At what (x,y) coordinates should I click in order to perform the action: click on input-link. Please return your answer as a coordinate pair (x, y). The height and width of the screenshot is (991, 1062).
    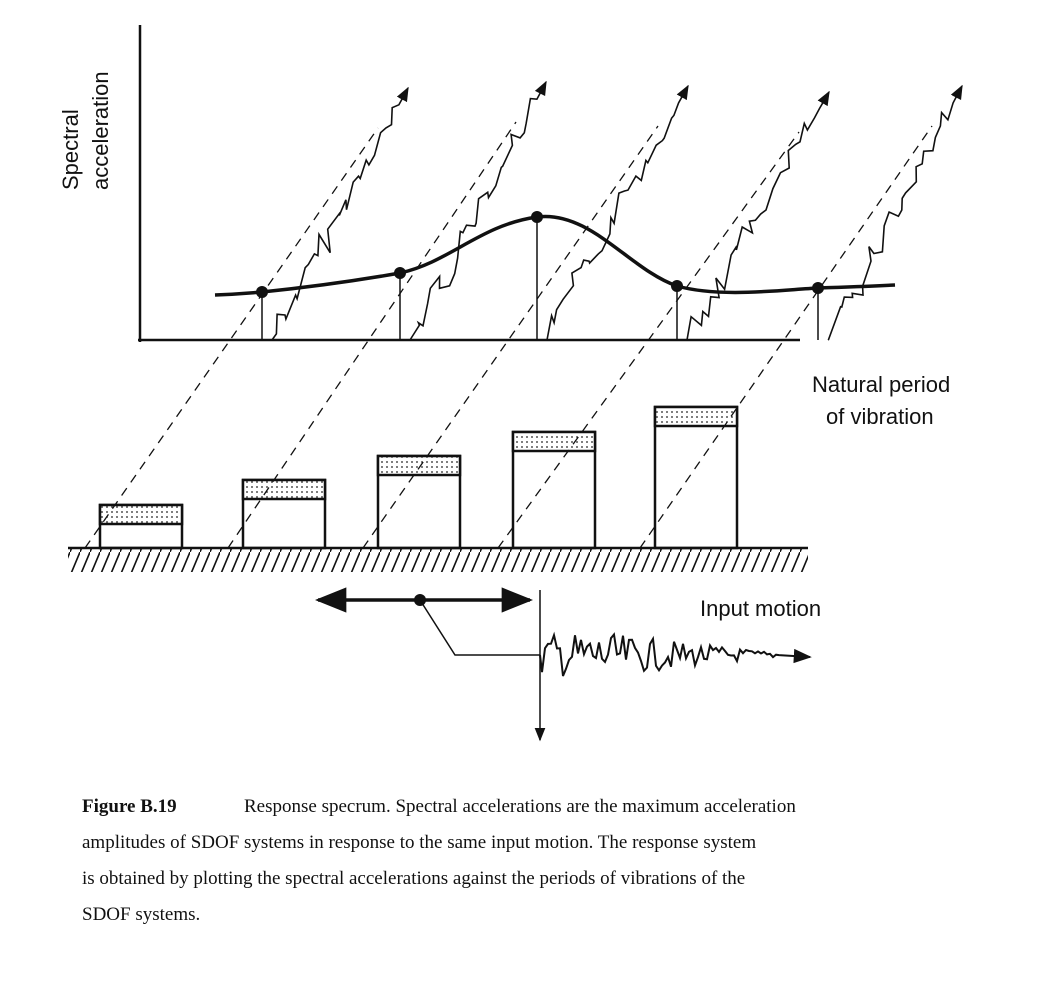
    Looking at the image, I should click on (479, 627).